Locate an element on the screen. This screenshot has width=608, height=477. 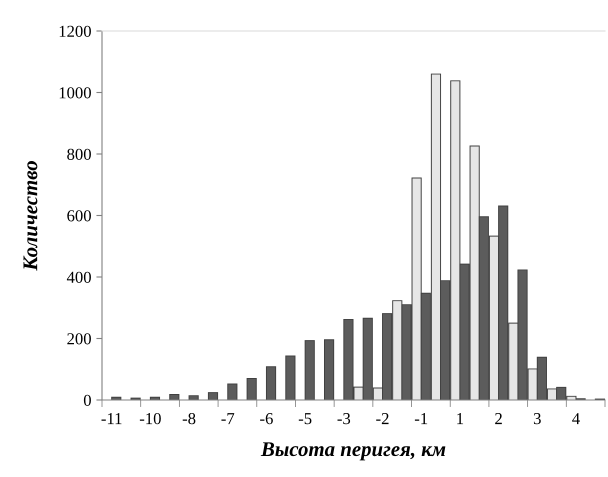
x-tick-label: 4 is located at coordinates (576, 418).